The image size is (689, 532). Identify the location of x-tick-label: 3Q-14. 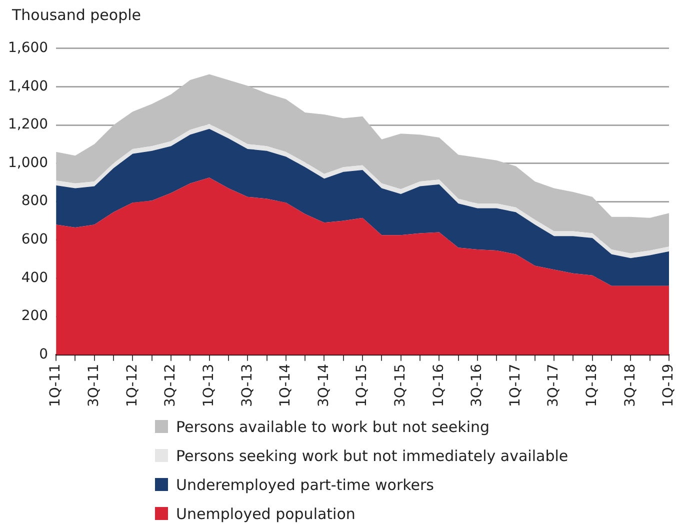
(324, 386).